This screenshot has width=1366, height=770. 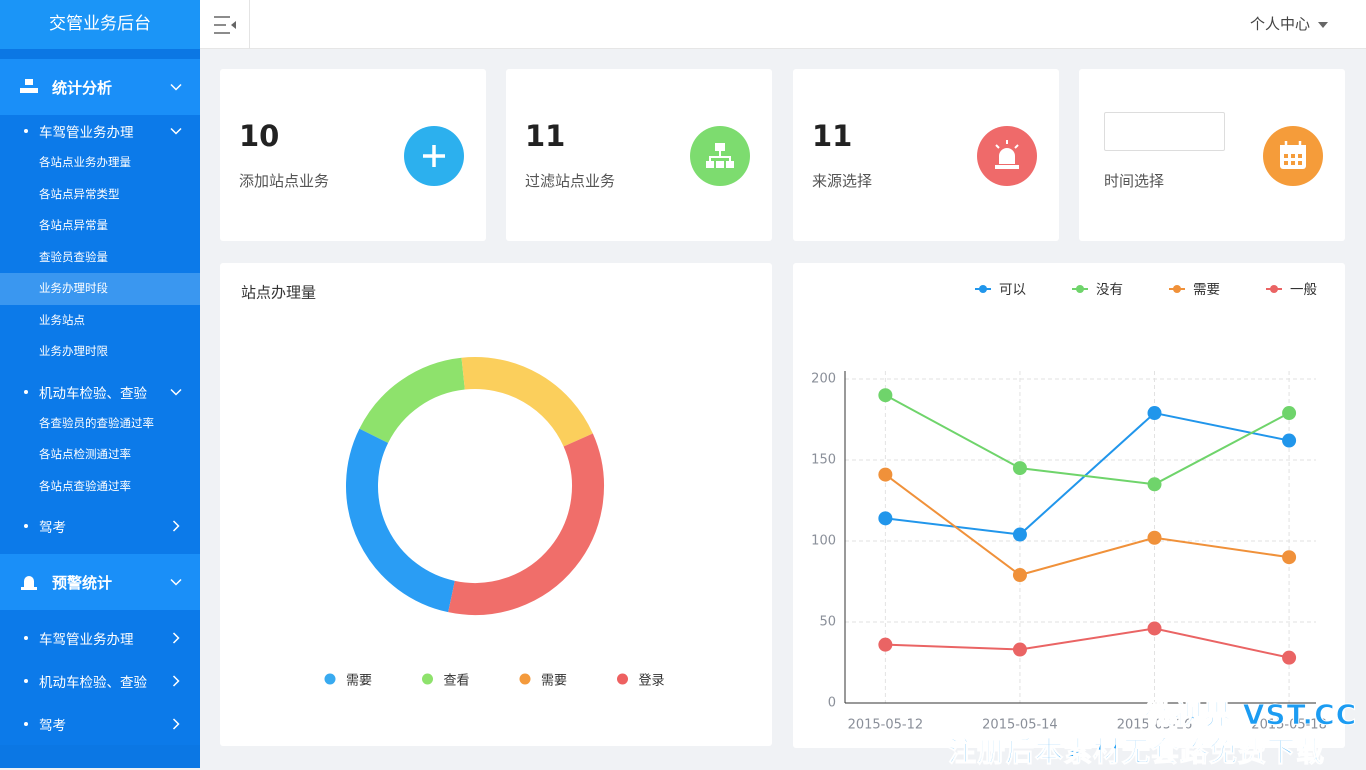 What do you see at coordinates (259, 136) in the screenshot?
I see `stat-value: 10` at bounding box center [259, 136].